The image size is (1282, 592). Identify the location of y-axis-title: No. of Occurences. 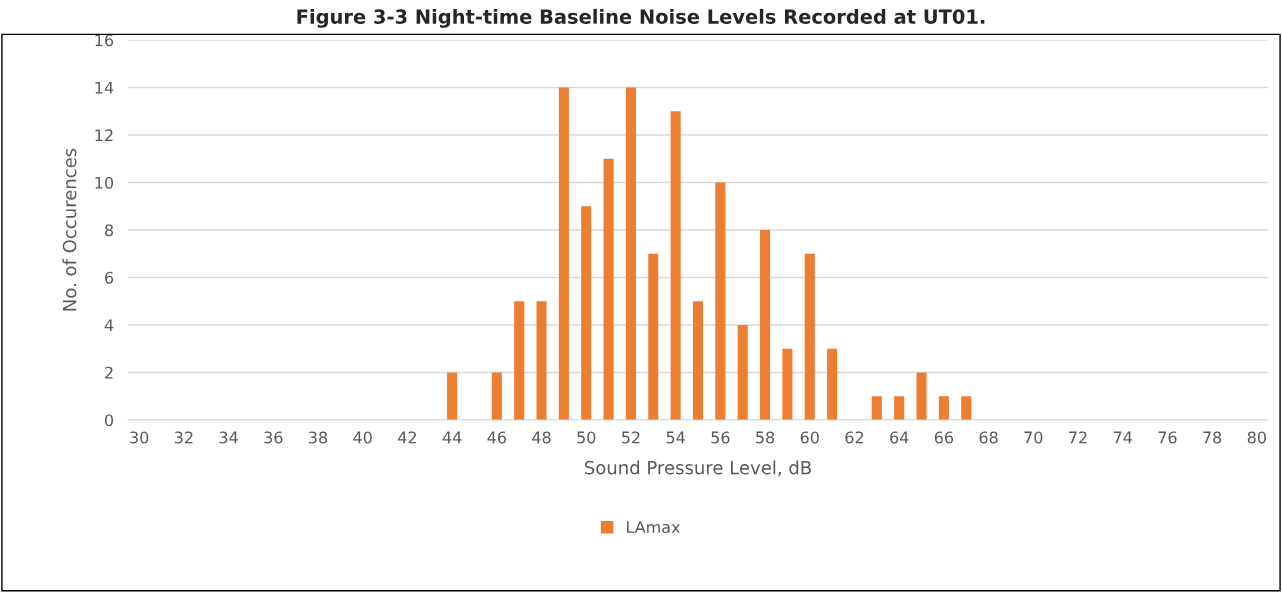
(69, 229).